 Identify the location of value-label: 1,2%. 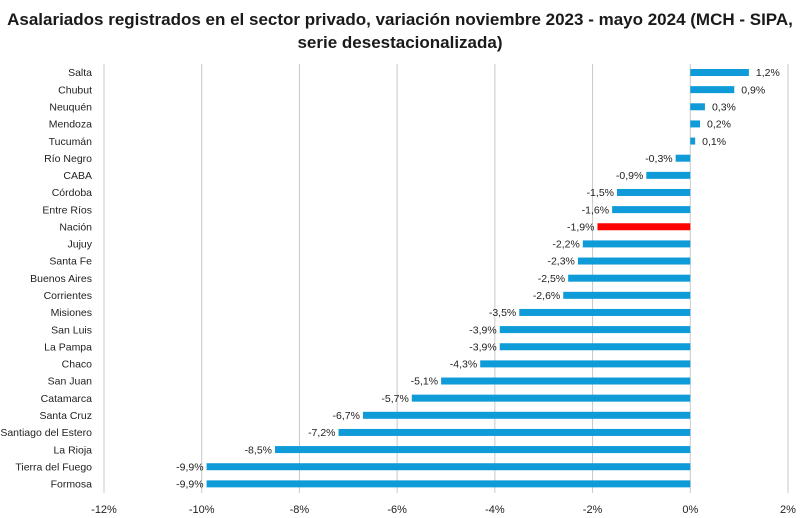
(768, 73).